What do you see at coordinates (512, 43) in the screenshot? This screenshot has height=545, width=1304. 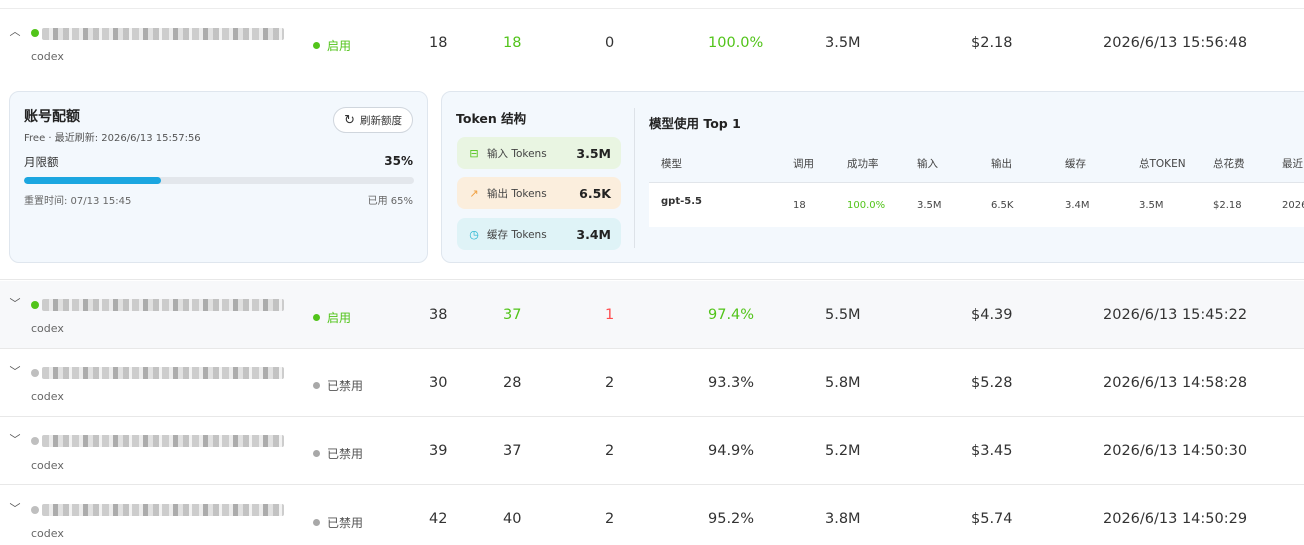 I see `success-count: 18` at bounding box center [512, 43].